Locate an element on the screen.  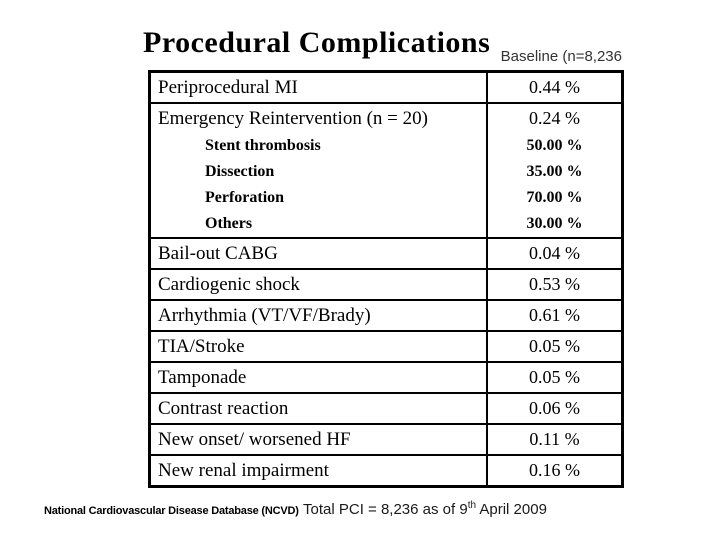
row-label: Stent thrombosis is located at coordinates (319, 146).